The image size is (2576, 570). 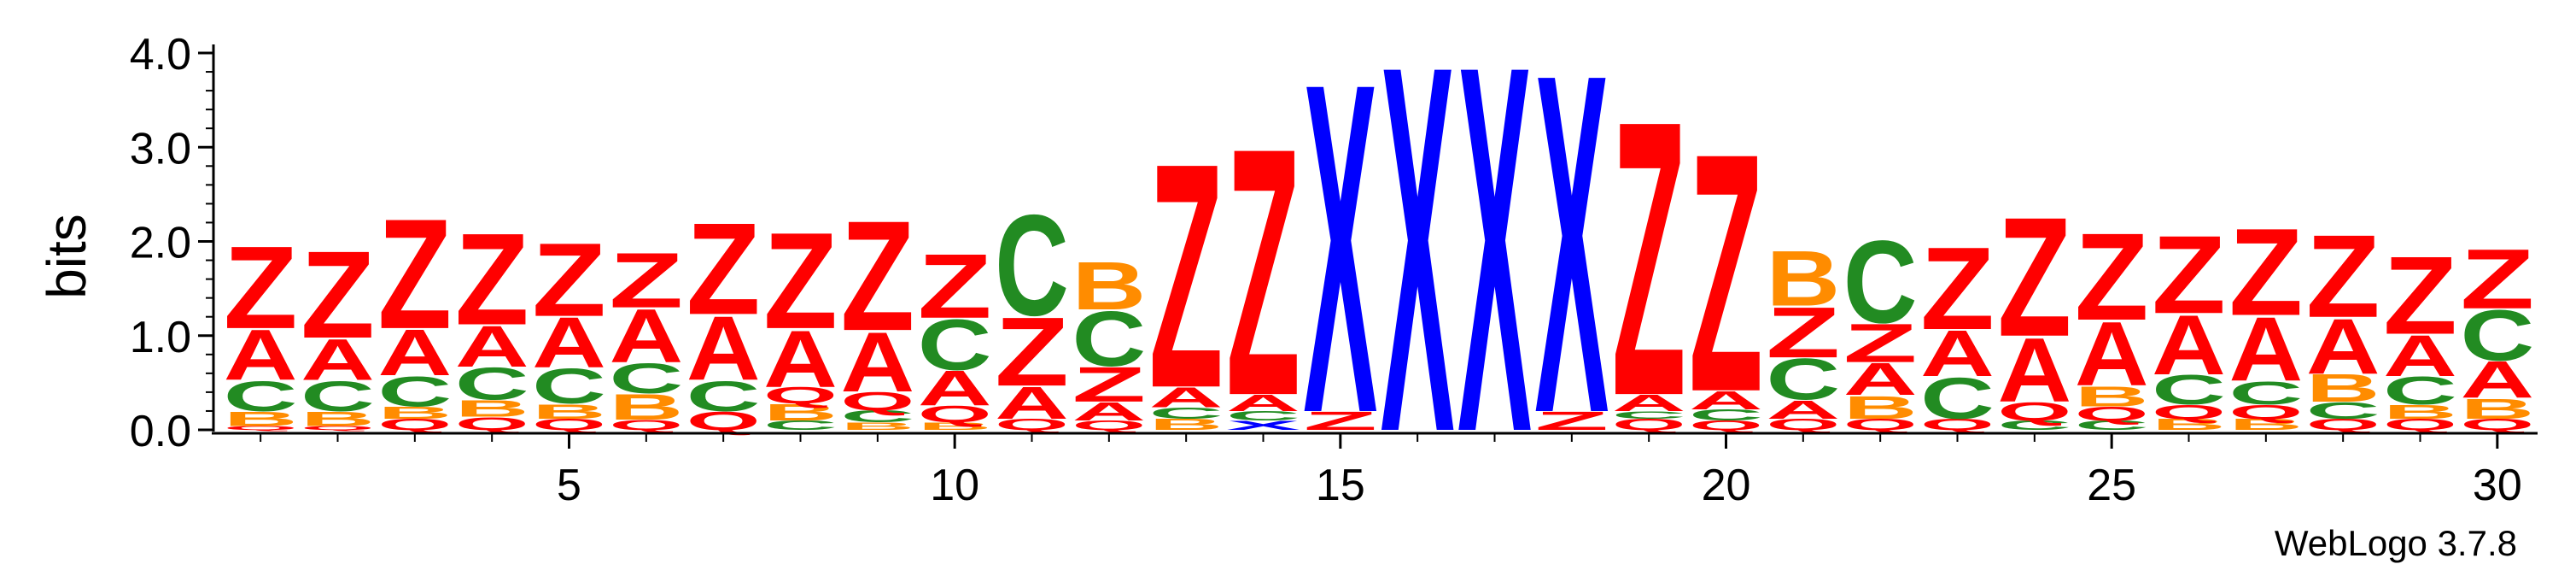 I want to click on weblogo-version-label: WebLogo 3.7.8, so click(x=2396, y=543).